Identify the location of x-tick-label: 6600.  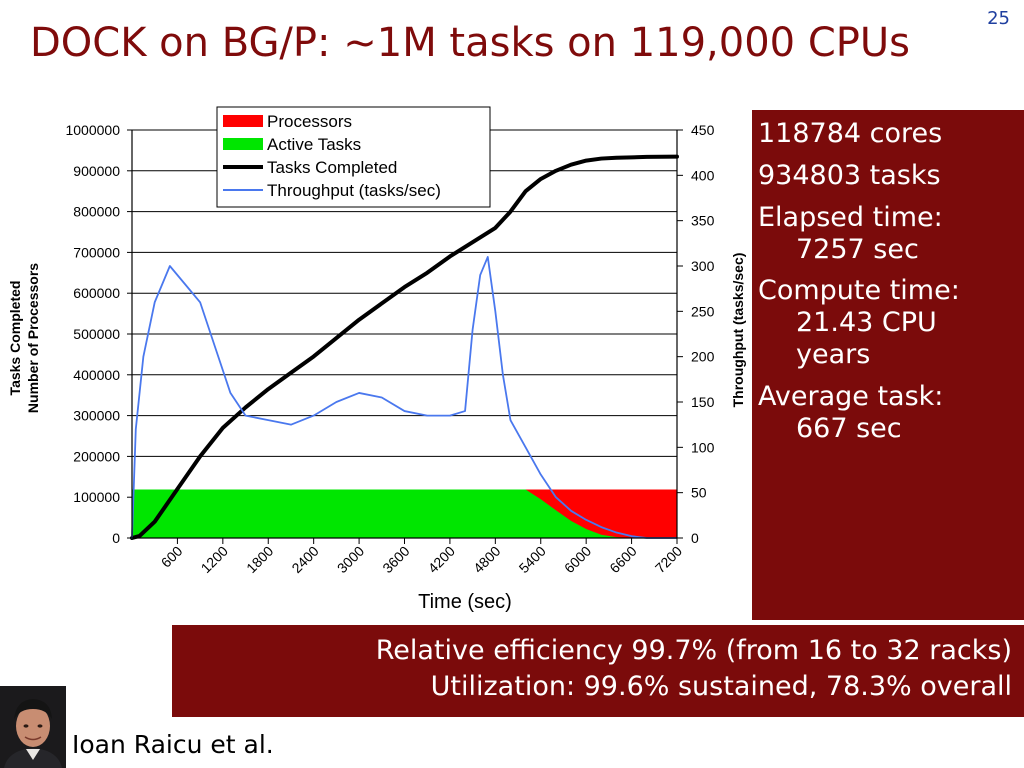
(622, 559).